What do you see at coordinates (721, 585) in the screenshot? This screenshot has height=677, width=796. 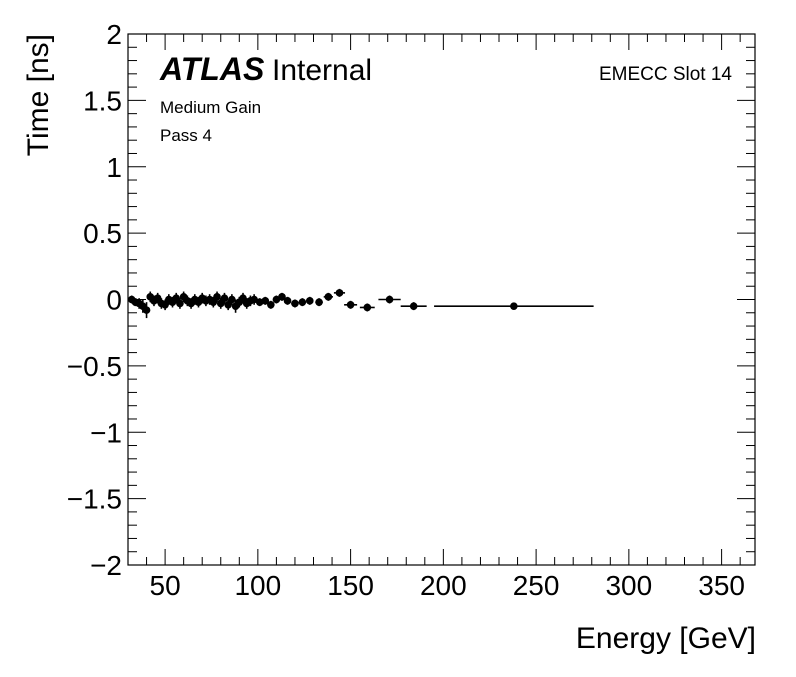 I see `x-tick-label: 350` at bounding box center [721, 585].